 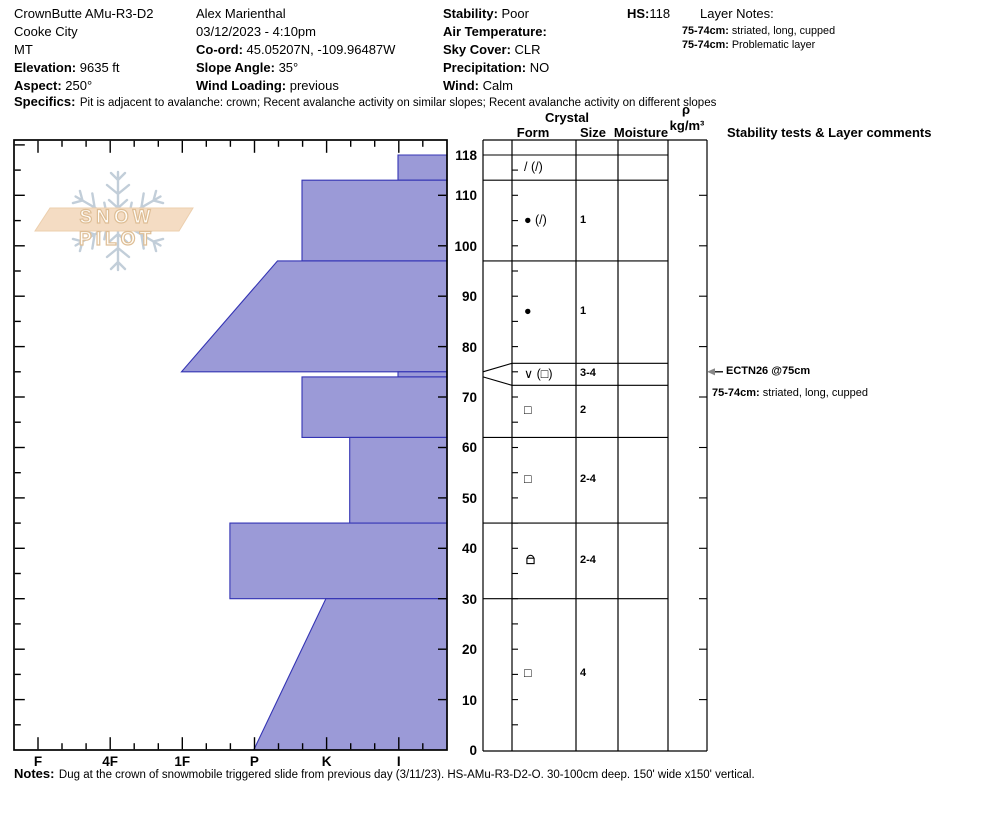 What do you see at coordinates (749, 45) in the screenshot?
I see `layer-note-line: 75-74cm: Problematic layer` at bounding box center [749, 45].